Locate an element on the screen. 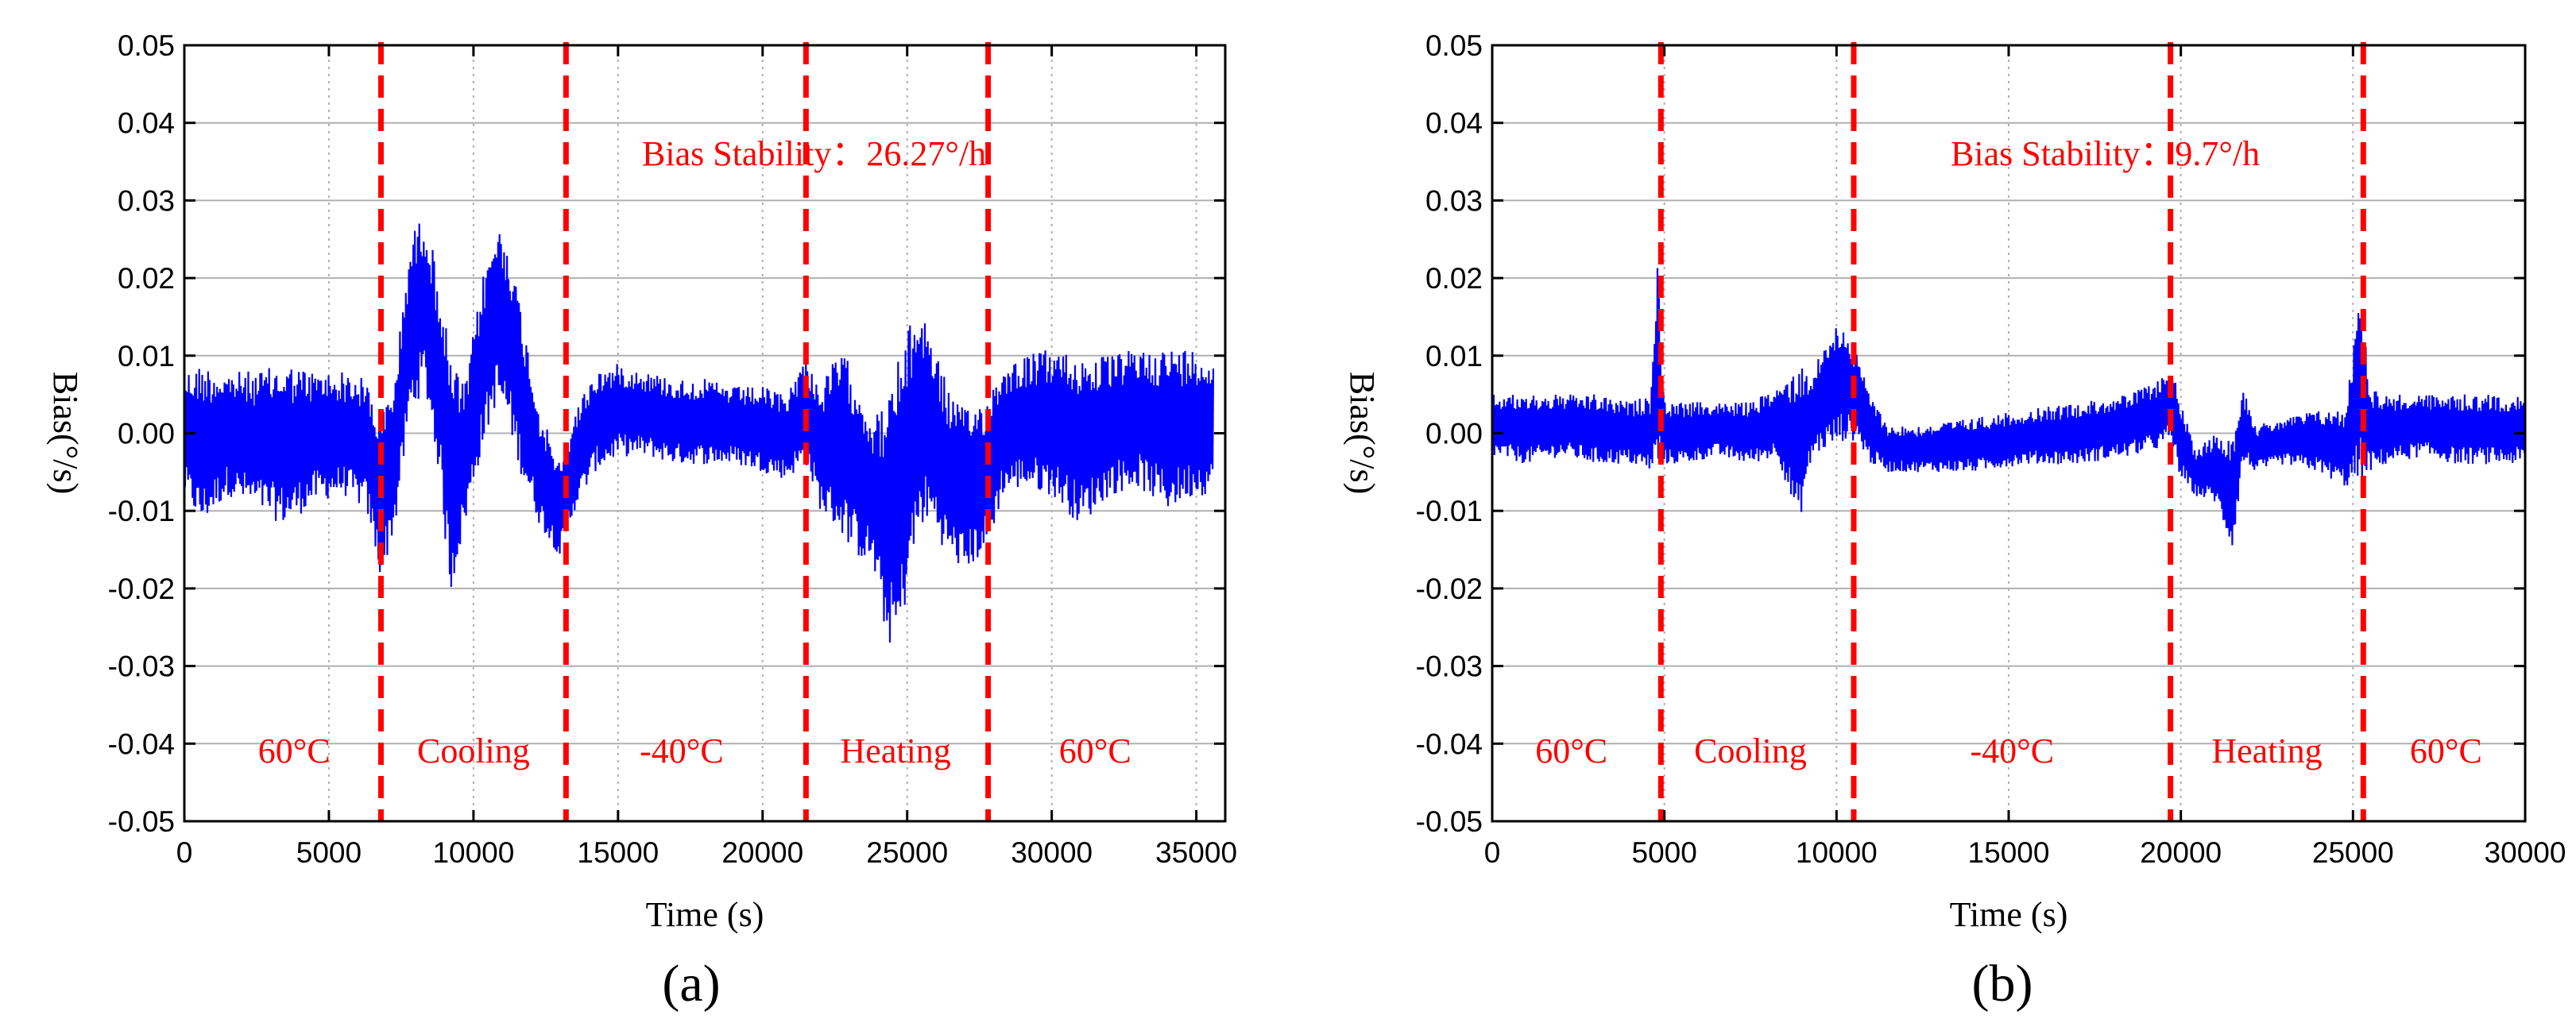 The image size is (2576, 1019). panel-label: (b) is located at coordinates (2003, 984).